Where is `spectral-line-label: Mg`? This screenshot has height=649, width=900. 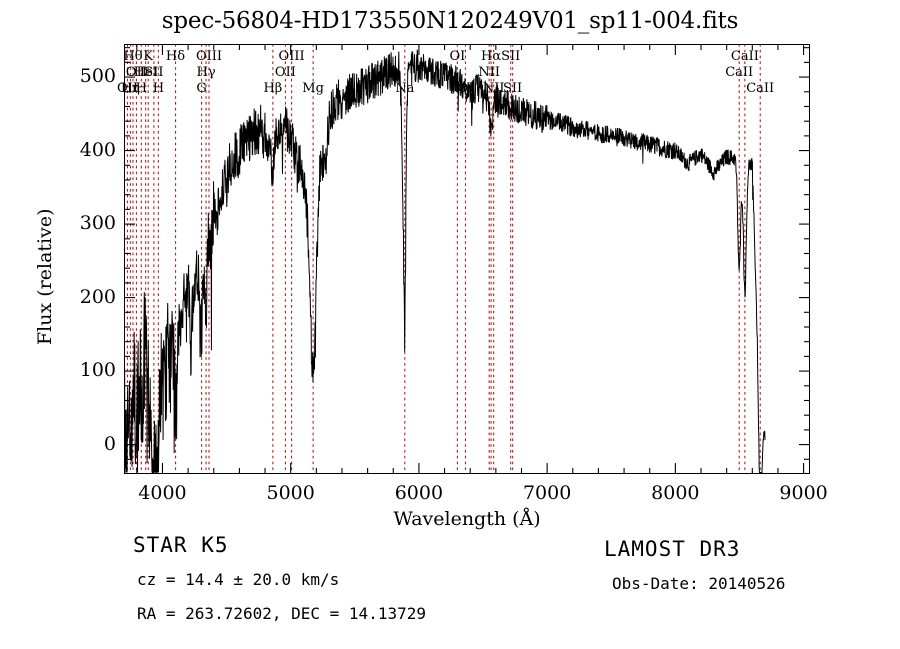 spectral-line-label: Mg is located at coordinates (313, 88).